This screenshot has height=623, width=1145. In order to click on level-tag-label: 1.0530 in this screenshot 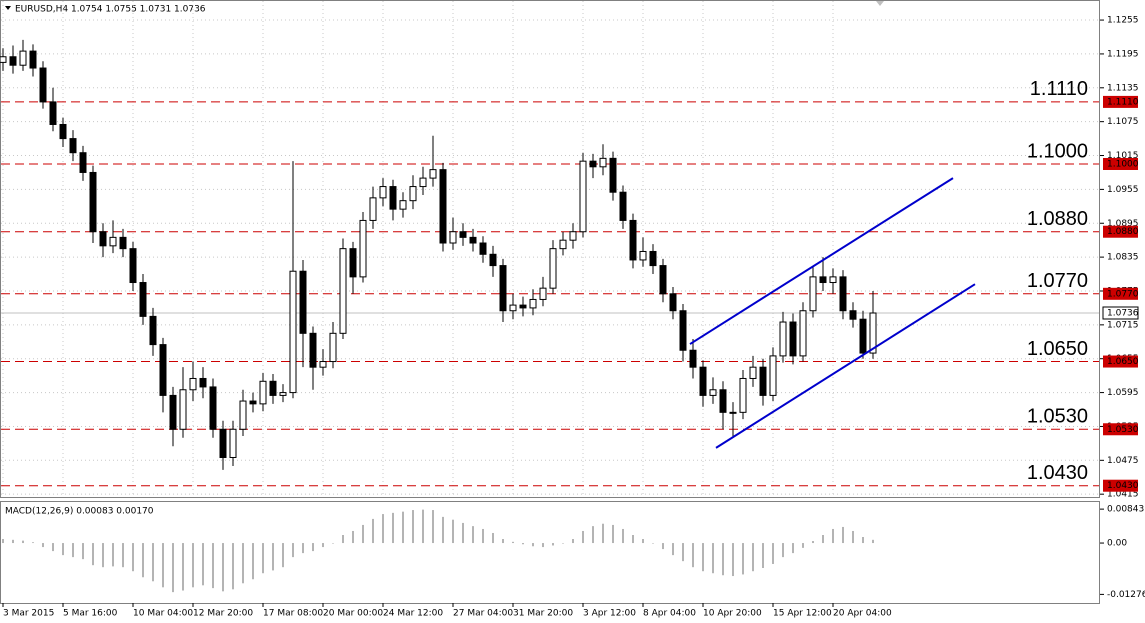, I will do `click(1123, 430)`.